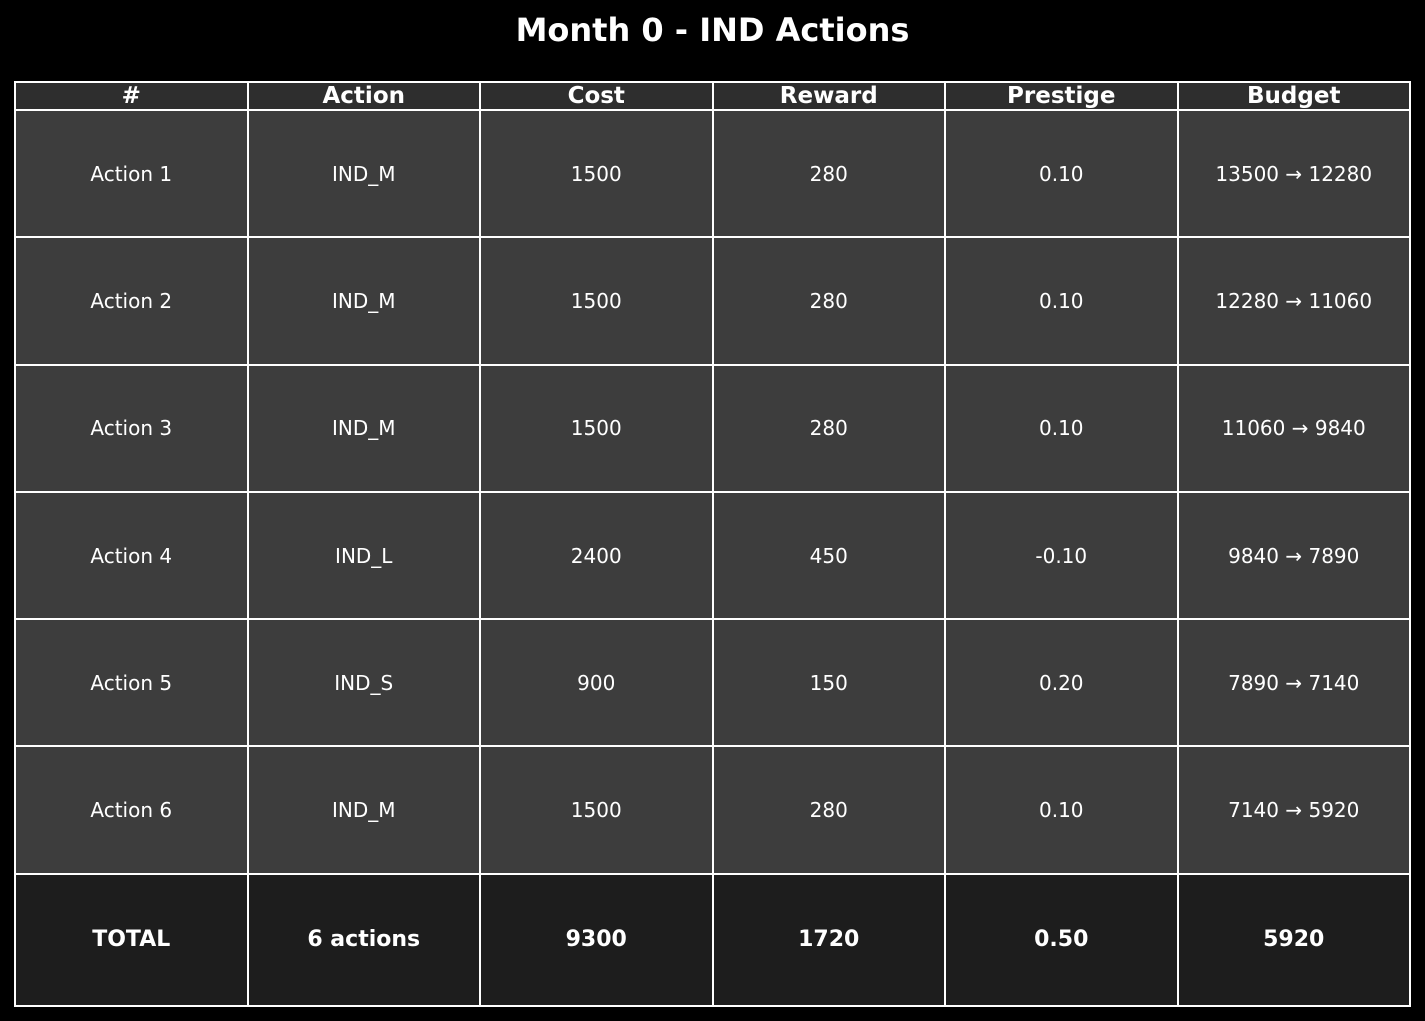  I want to click on table-row: Action 6 IND_M 1500 280 0.10 7140 → 5920, so click(712, 810).